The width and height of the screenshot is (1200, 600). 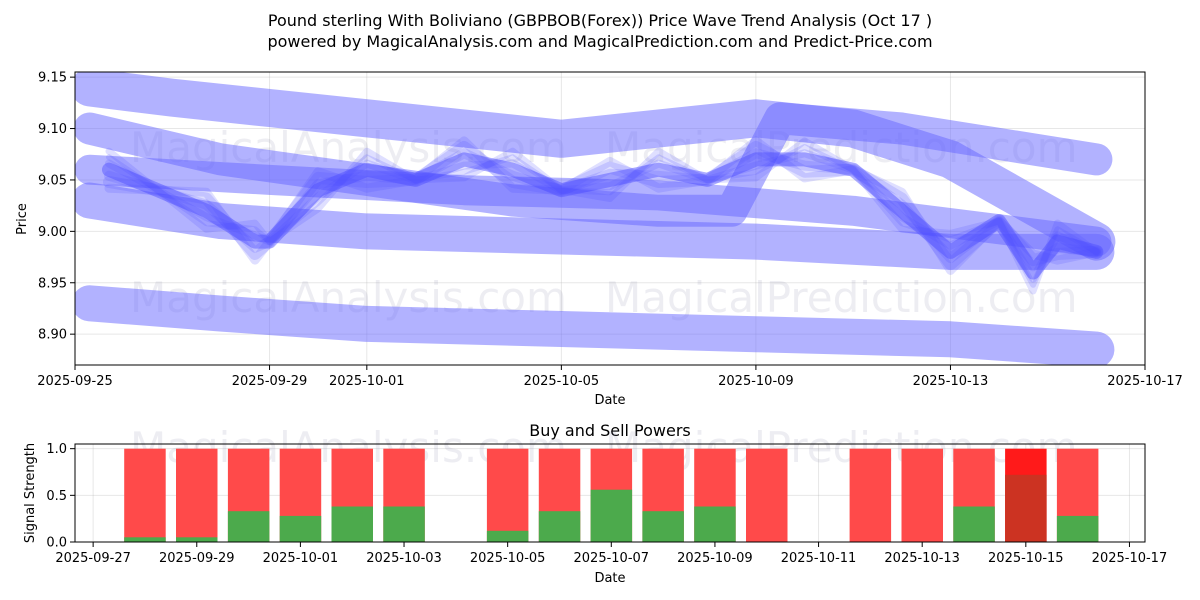 What do you see at coordinates (610, 430) in the screenshot?
I see `signal-title: Buy and Sell Powers` at bounding box center [610, 430].